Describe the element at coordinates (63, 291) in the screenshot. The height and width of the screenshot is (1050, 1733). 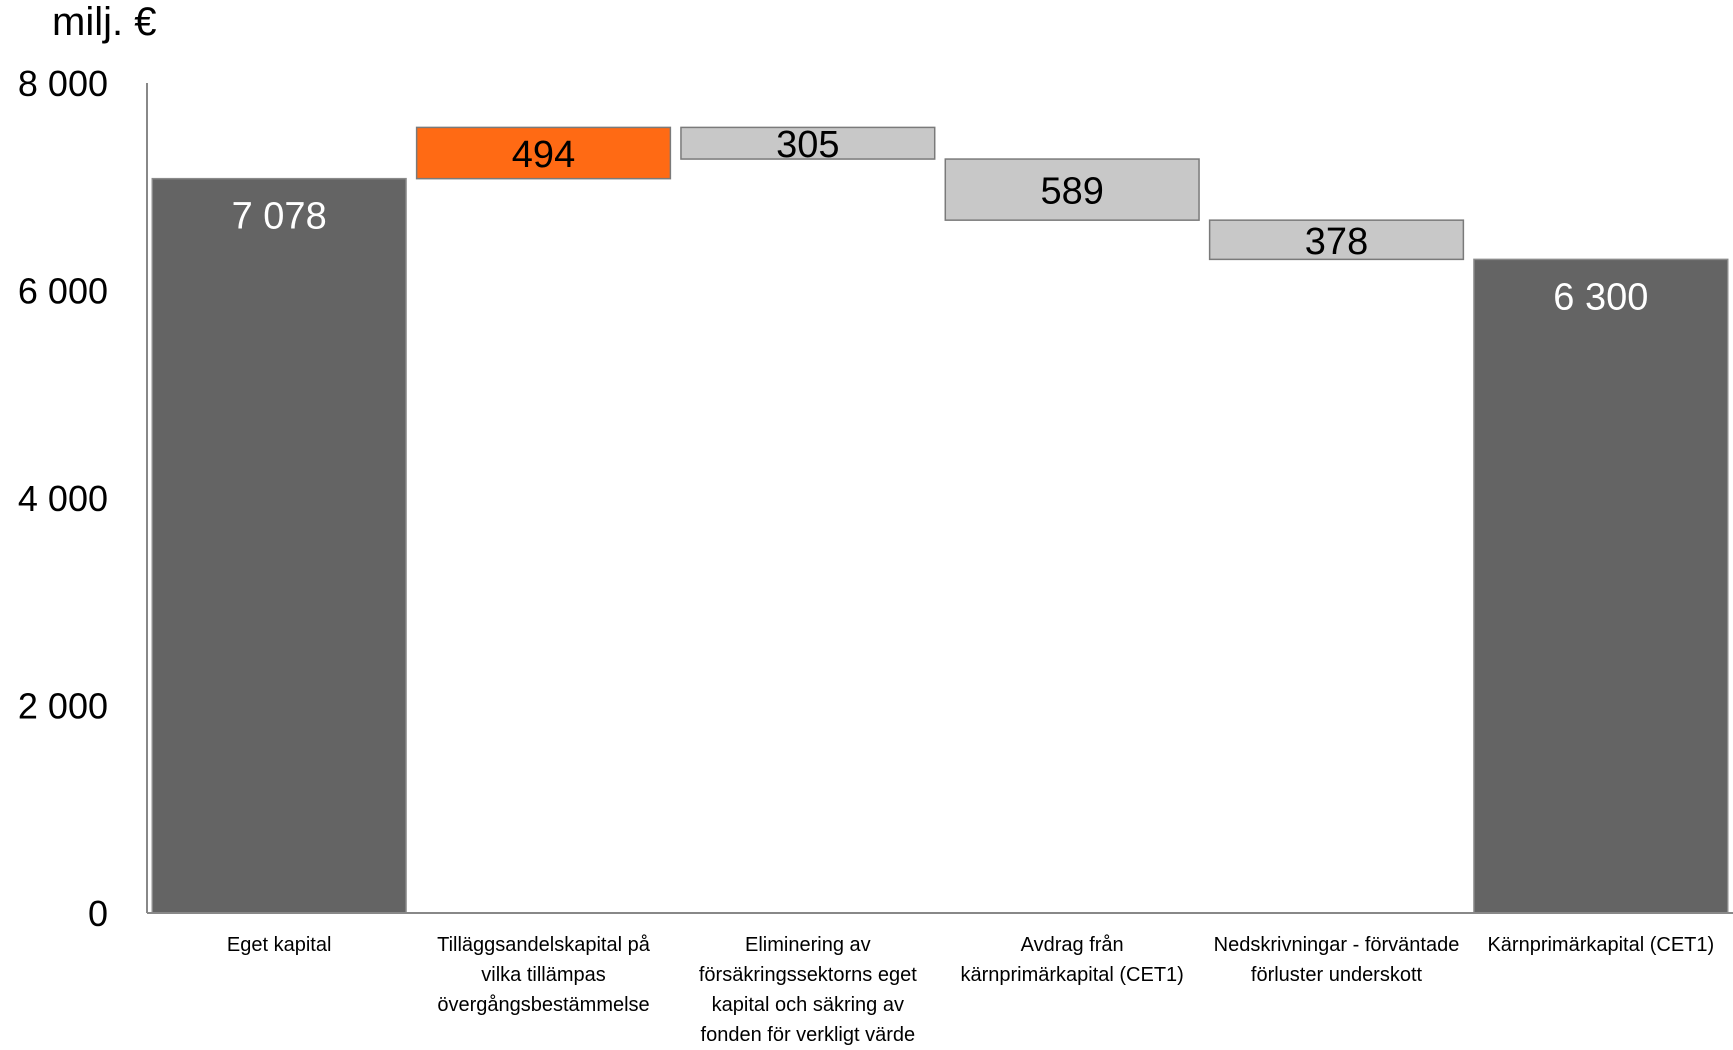
I see `y-tick-label: 6 000` at that location.